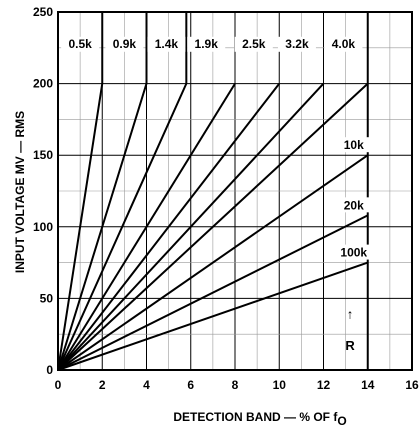 The image size is (420, 429). I want to click on annotation-arrow: ↑, so click(350, 313).